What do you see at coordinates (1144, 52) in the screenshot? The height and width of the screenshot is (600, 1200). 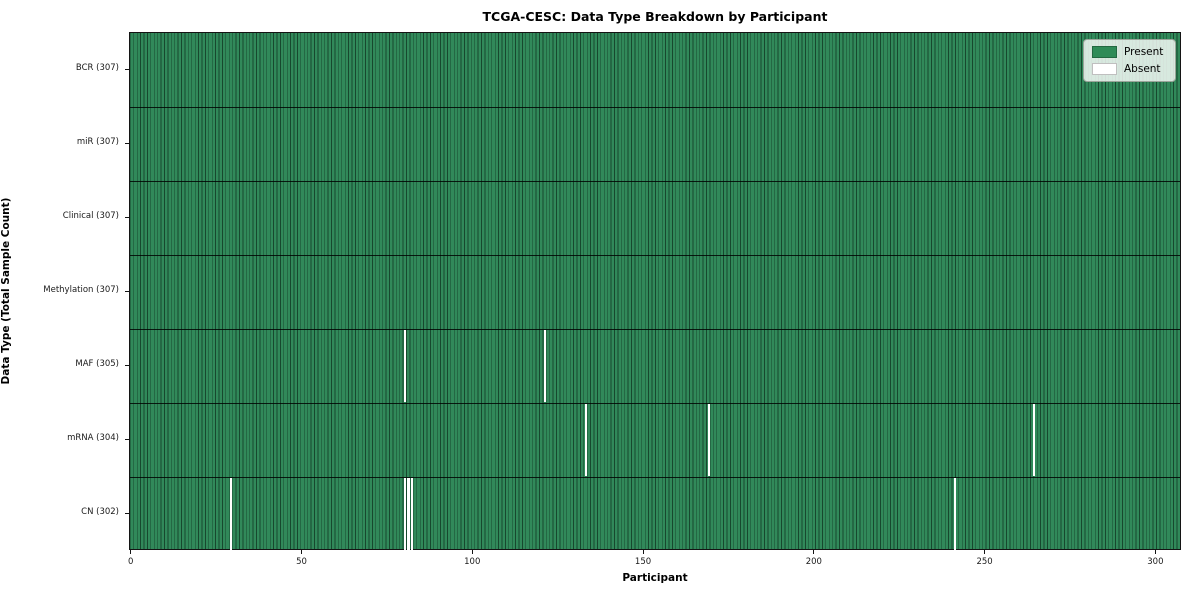 I see `legend-label: Present` at bounding box center [1144, 52].